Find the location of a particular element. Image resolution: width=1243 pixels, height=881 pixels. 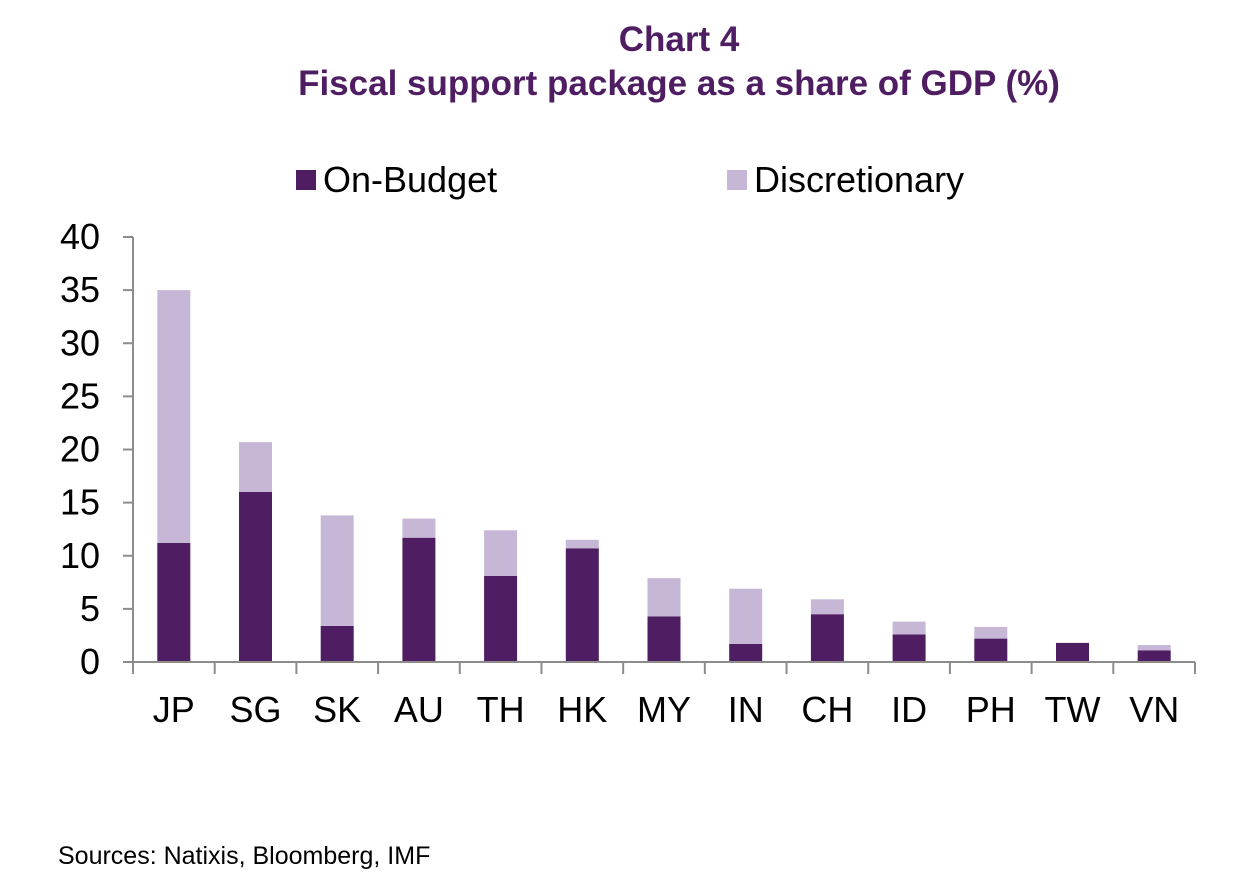

x-tick-label: PH is located at coordinates (991, 709).